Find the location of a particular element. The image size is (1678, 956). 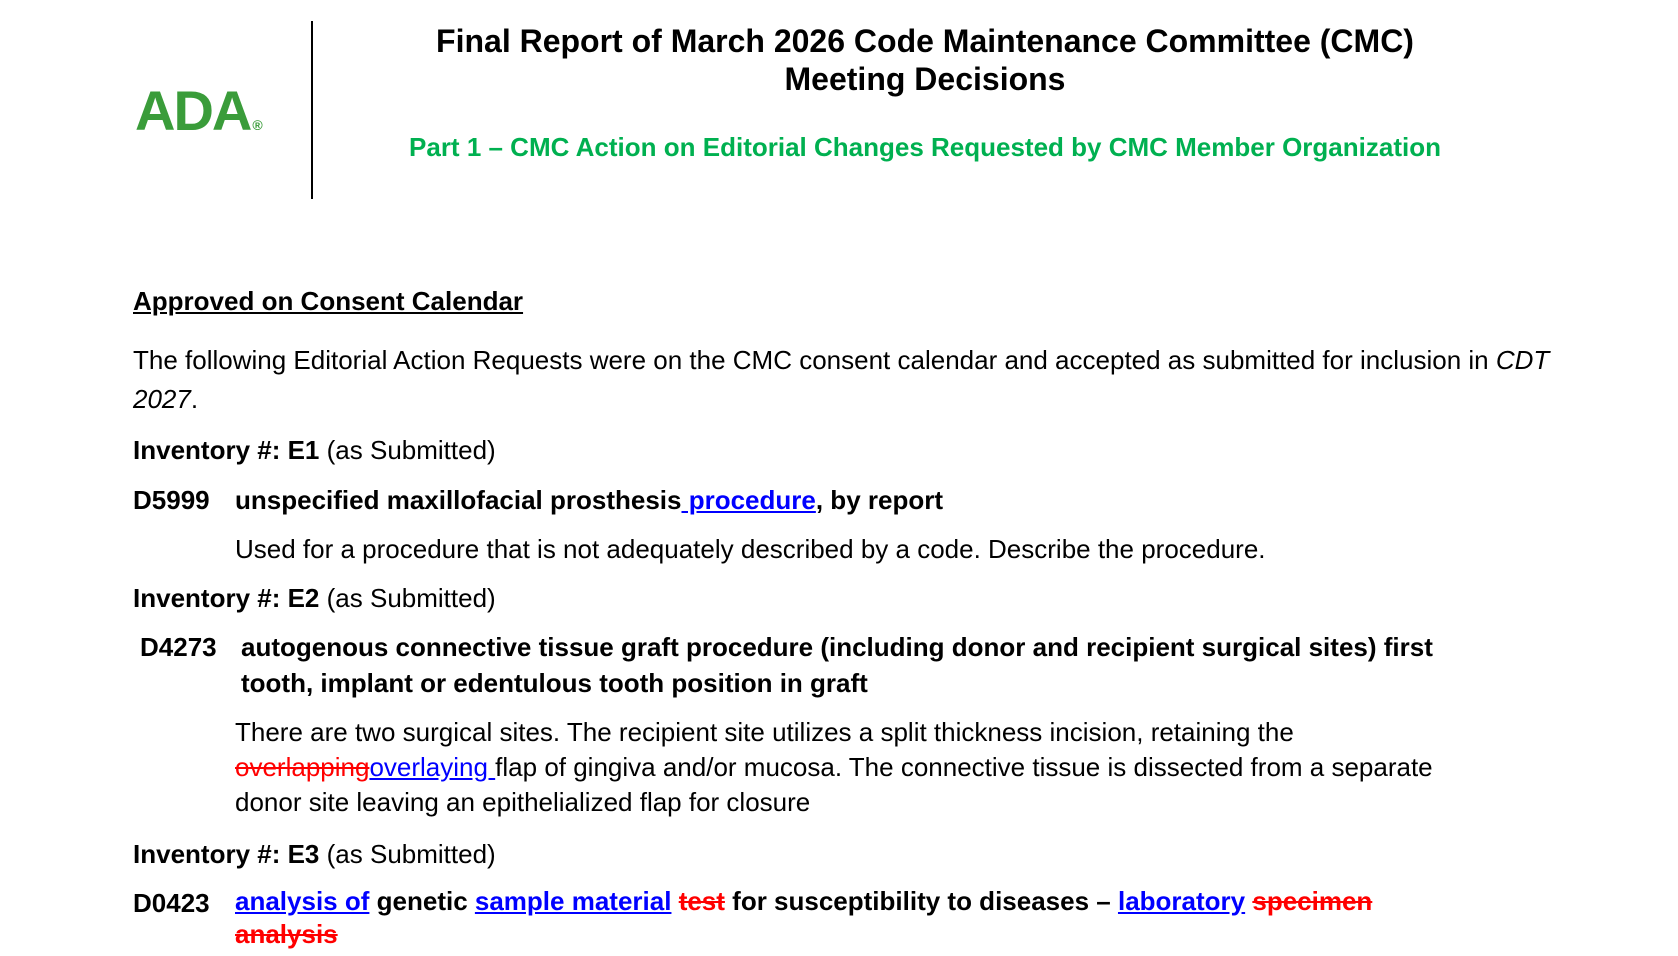

registered-mark: ® is located at coordinates (257, 125).